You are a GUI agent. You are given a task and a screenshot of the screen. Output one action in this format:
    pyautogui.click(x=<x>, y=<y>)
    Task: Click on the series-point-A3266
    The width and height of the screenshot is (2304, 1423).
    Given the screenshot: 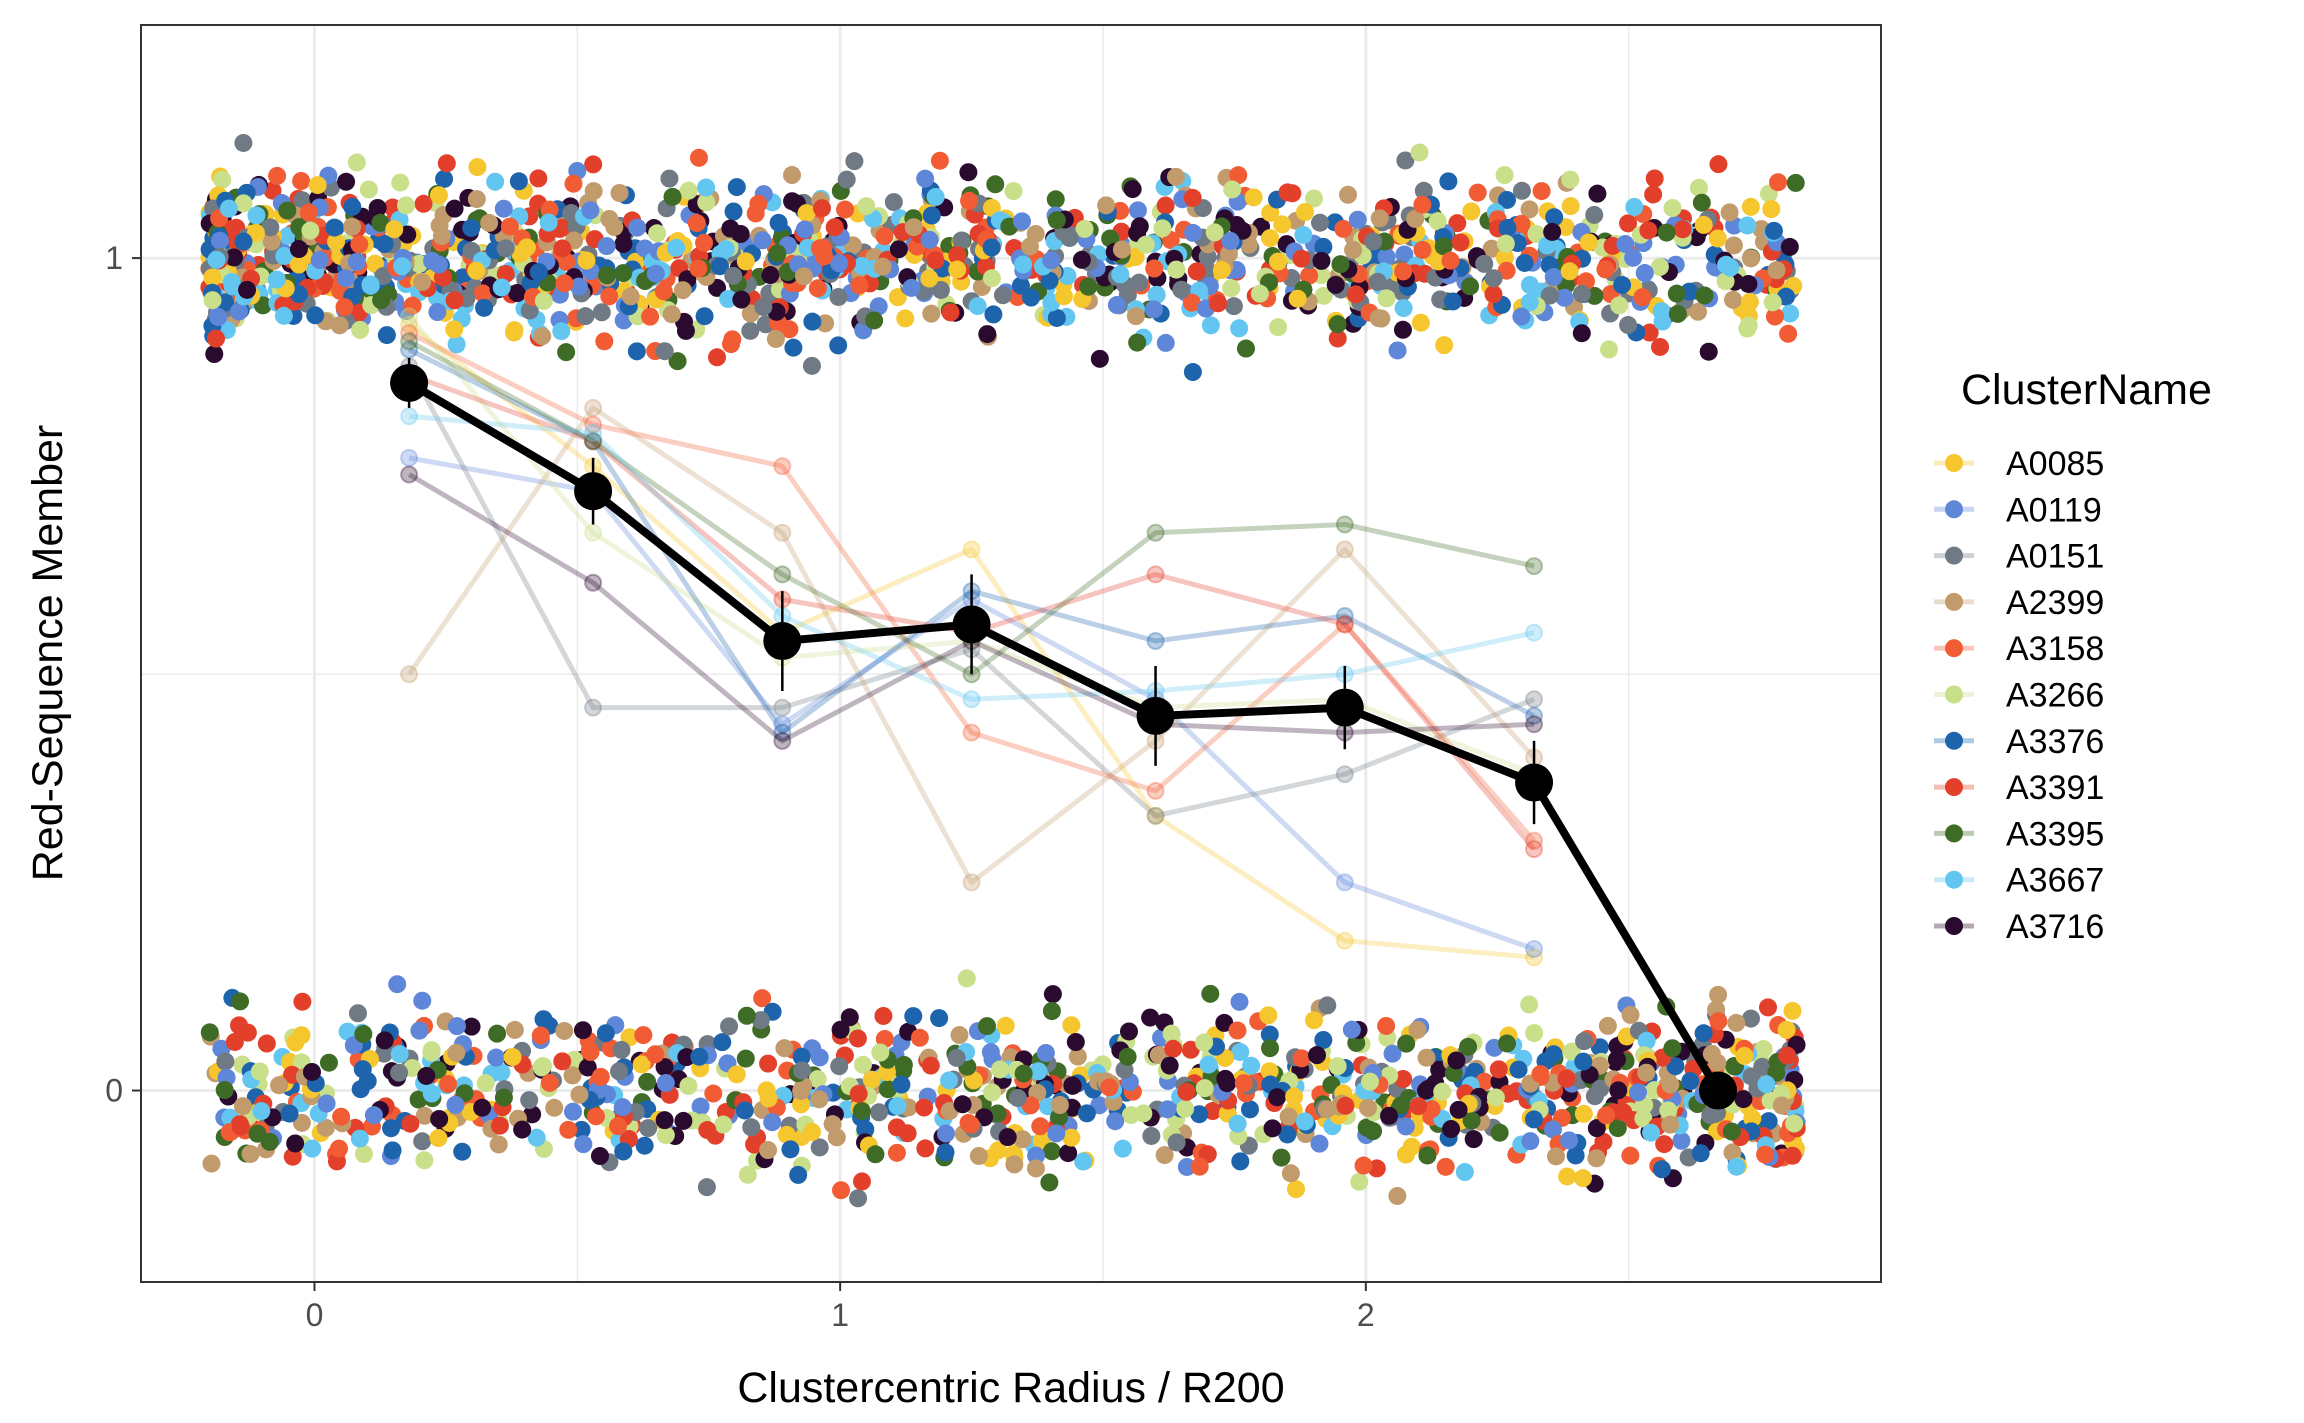 What is the action you would take?
    pyautogui.click(x=409, y=316)
    